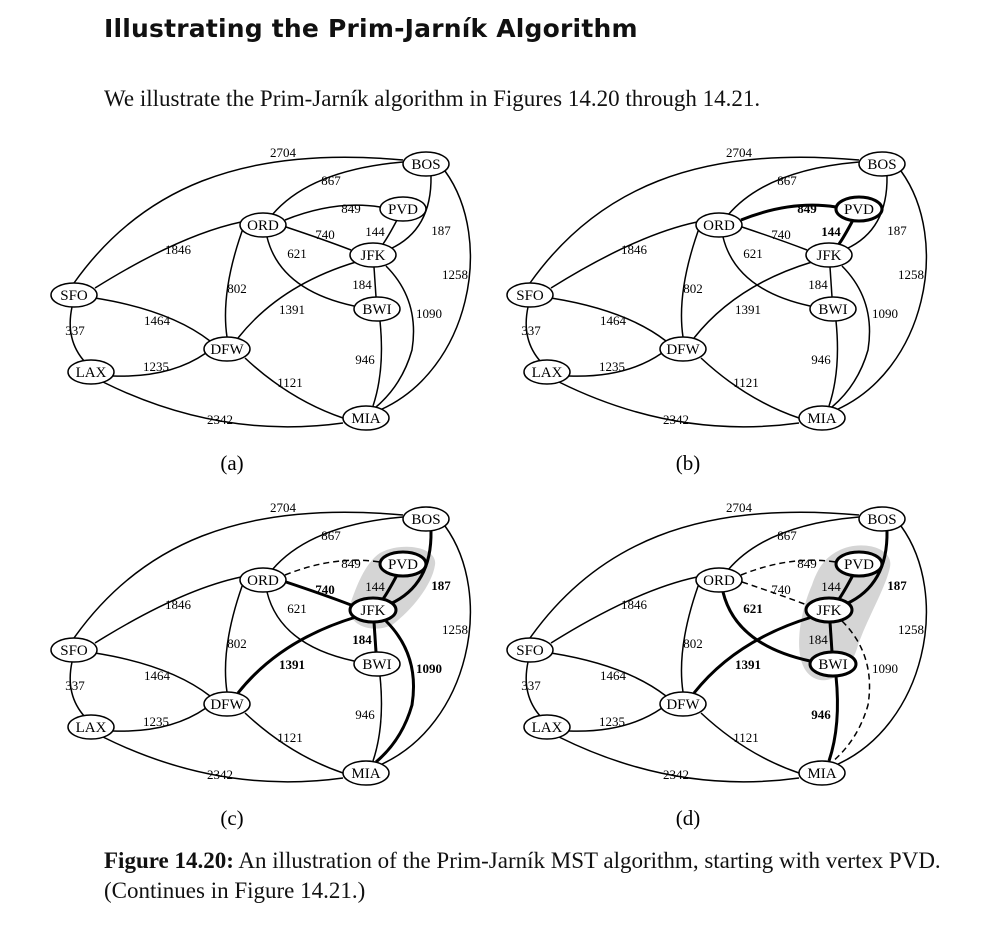  I want to click on edge-pvd-jfk, so click(846, 232).